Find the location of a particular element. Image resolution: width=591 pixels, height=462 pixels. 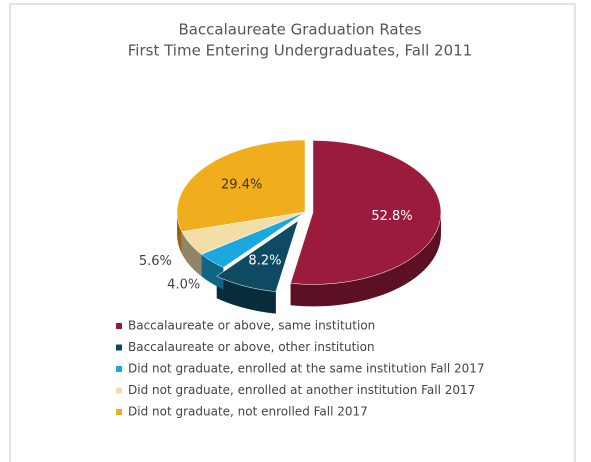

data-label: 52.8% is located at coordinates (391, 216).